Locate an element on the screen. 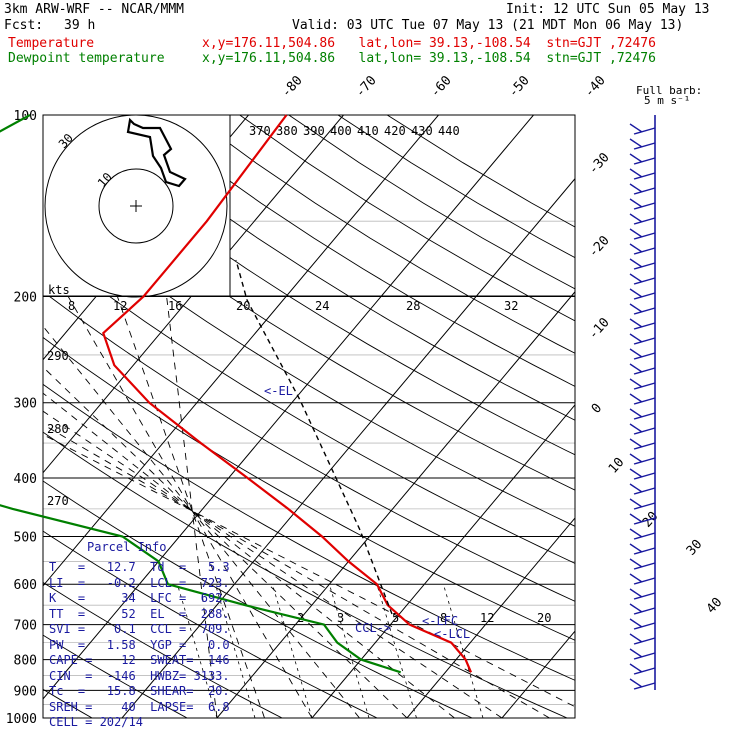 Image resolution: width=740 pixels, height=740 pixels. parcel-row: CELL = 202/14 is located at coordinates (96, 722).